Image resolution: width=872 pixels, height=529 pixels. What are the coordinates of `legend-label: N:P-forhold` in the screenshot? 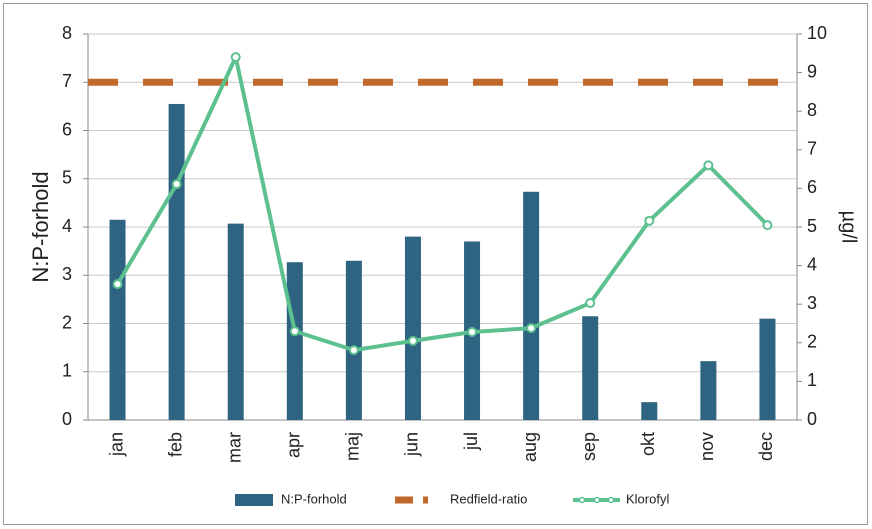 It's located at (314, 498).